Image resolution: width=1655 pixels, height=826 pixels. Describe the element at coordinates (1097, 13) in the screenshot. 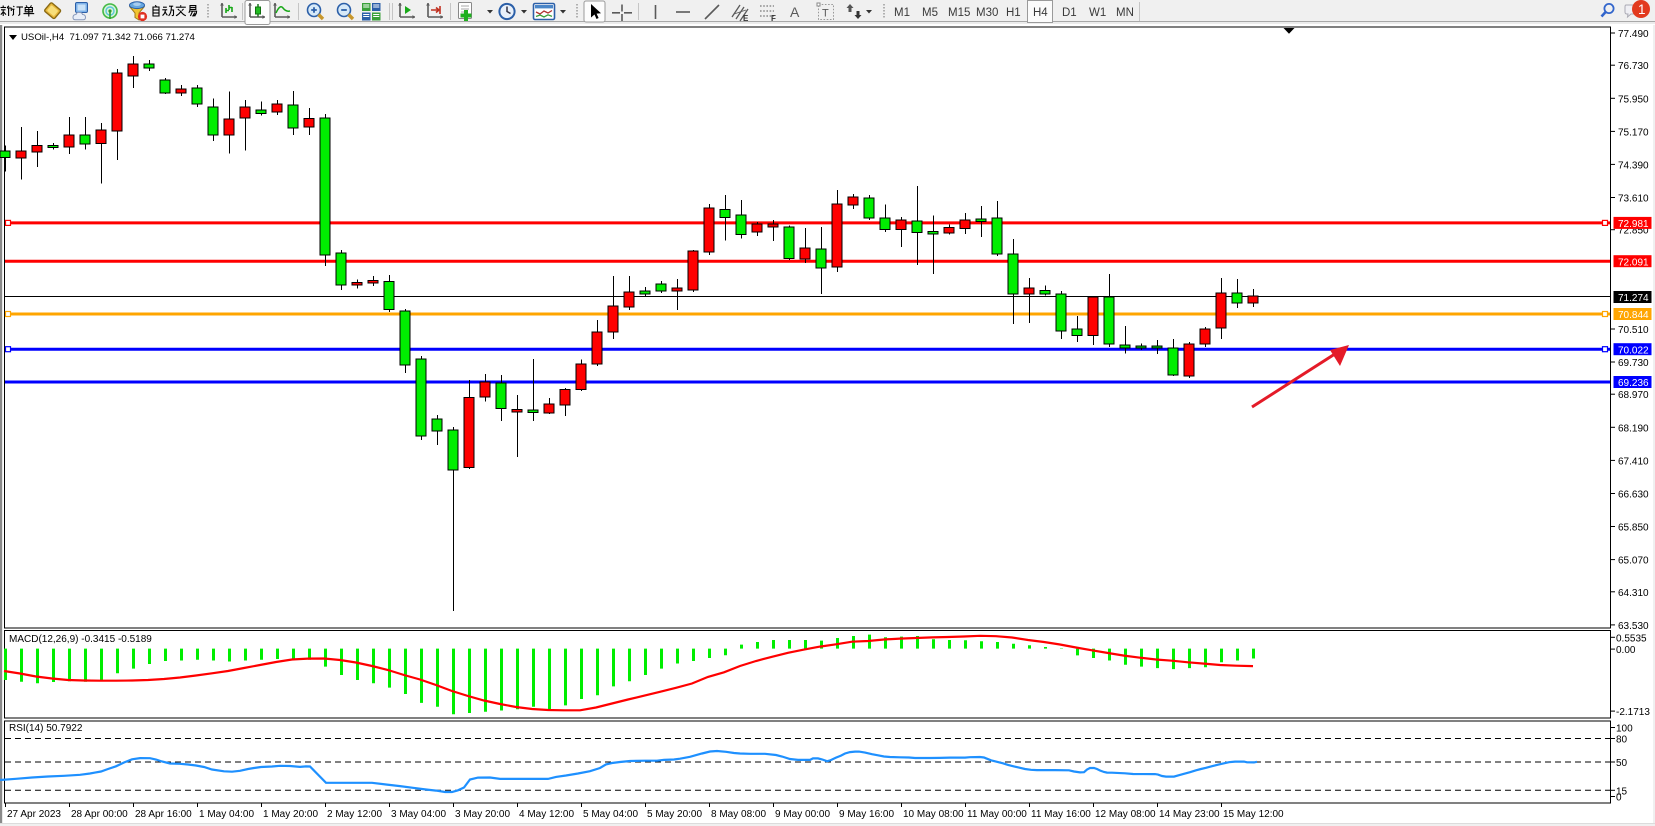

I see `svg-text: W1` at that location.